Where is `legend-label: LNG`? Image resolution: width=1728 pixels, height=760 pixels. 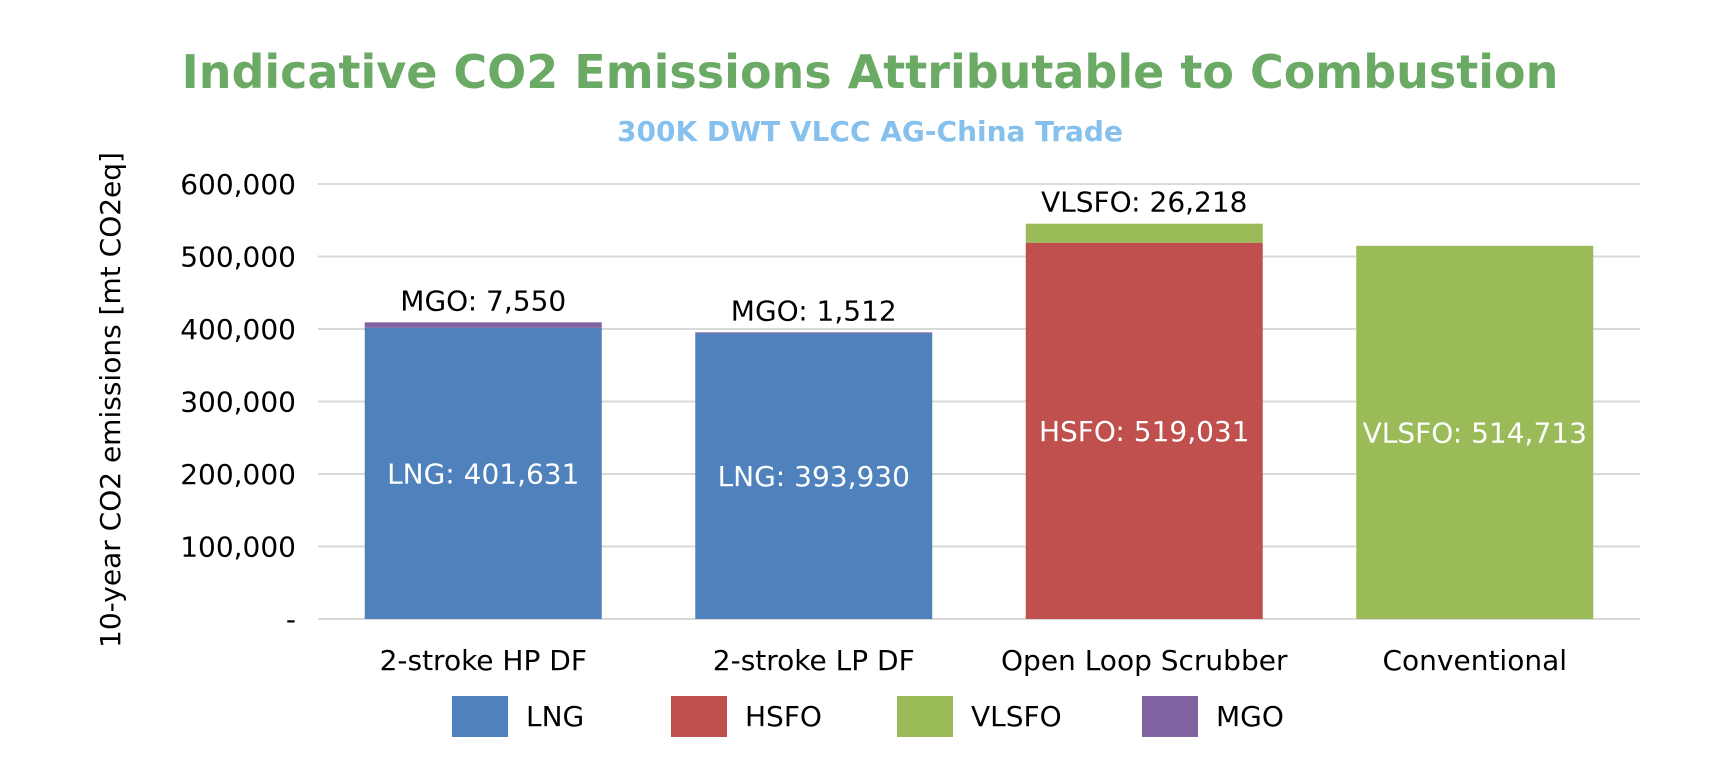
legend-label: LNG is located at coordinates (555, 716).